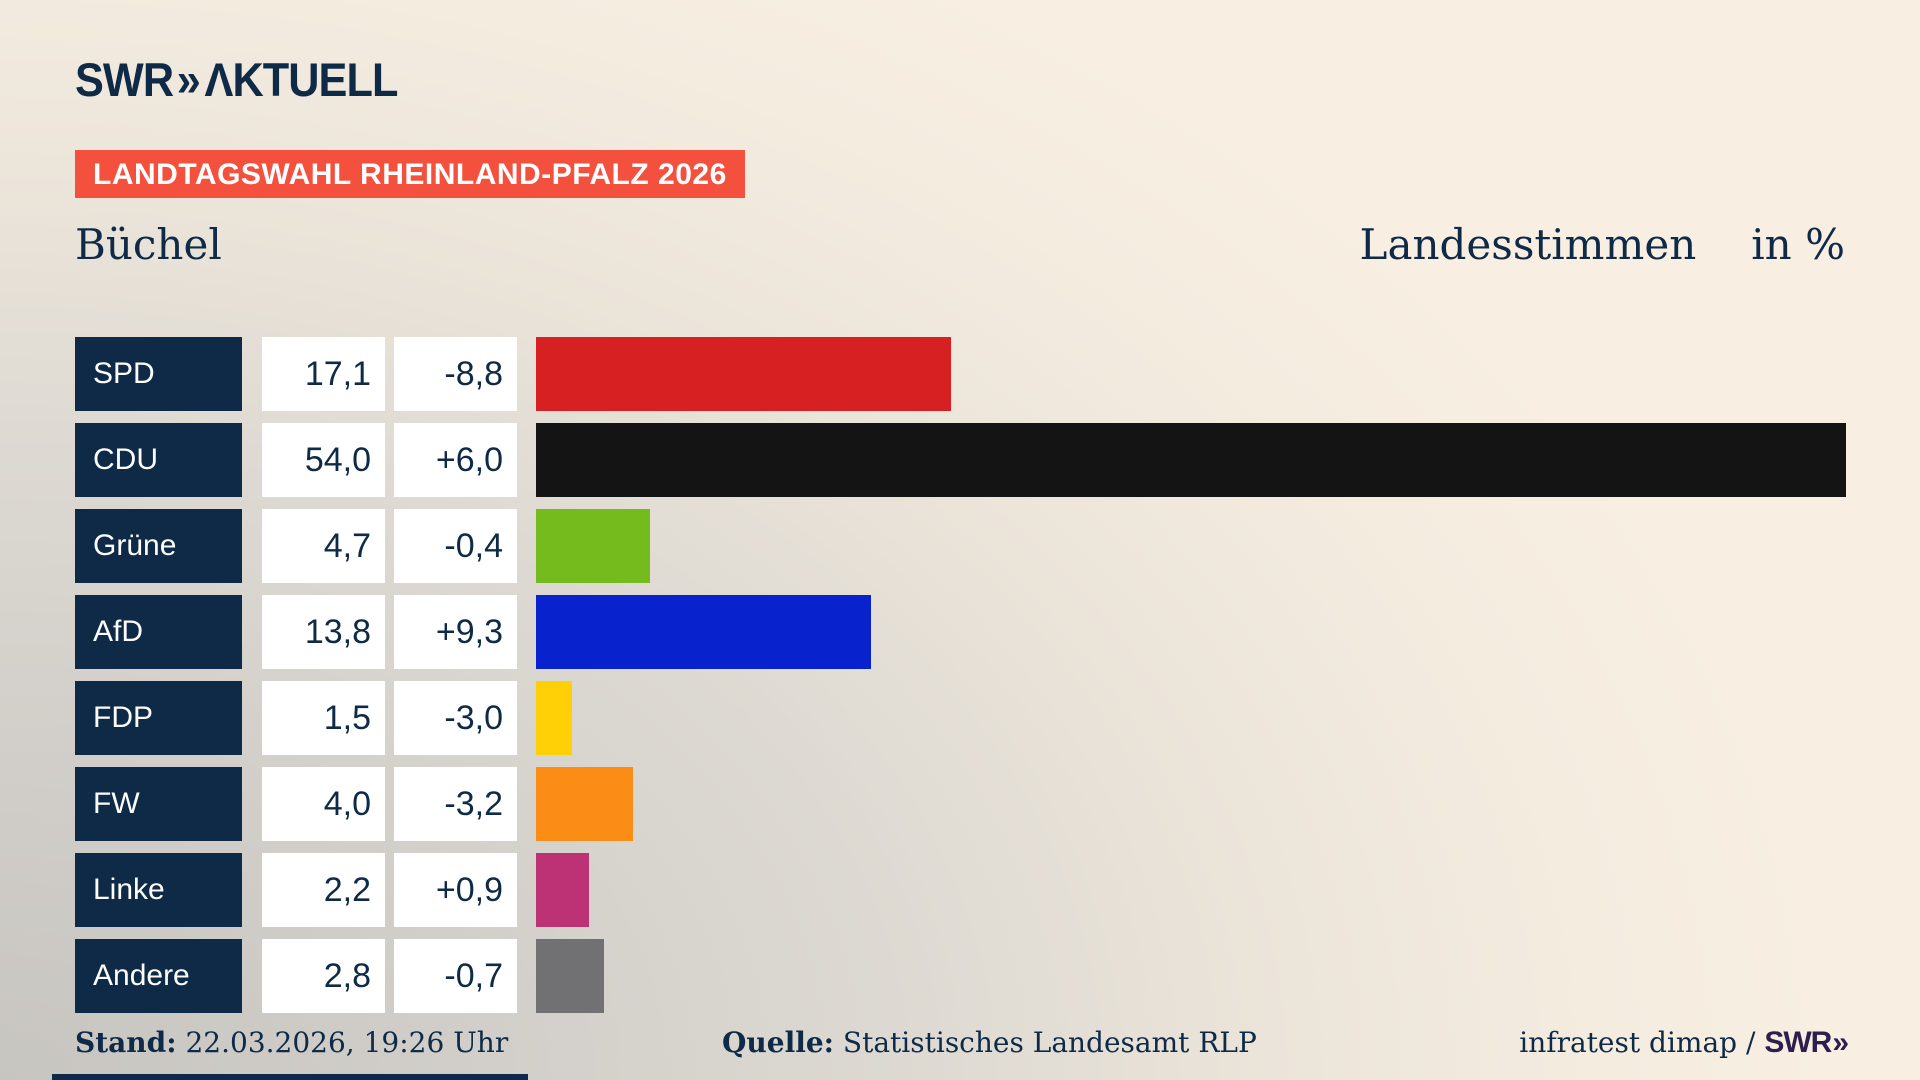 The width and height of the screenshot is (1920, 1080). Describe the element at coordinates (455, 890) in the screenshot. I see `party-change: +0,9` at that location.